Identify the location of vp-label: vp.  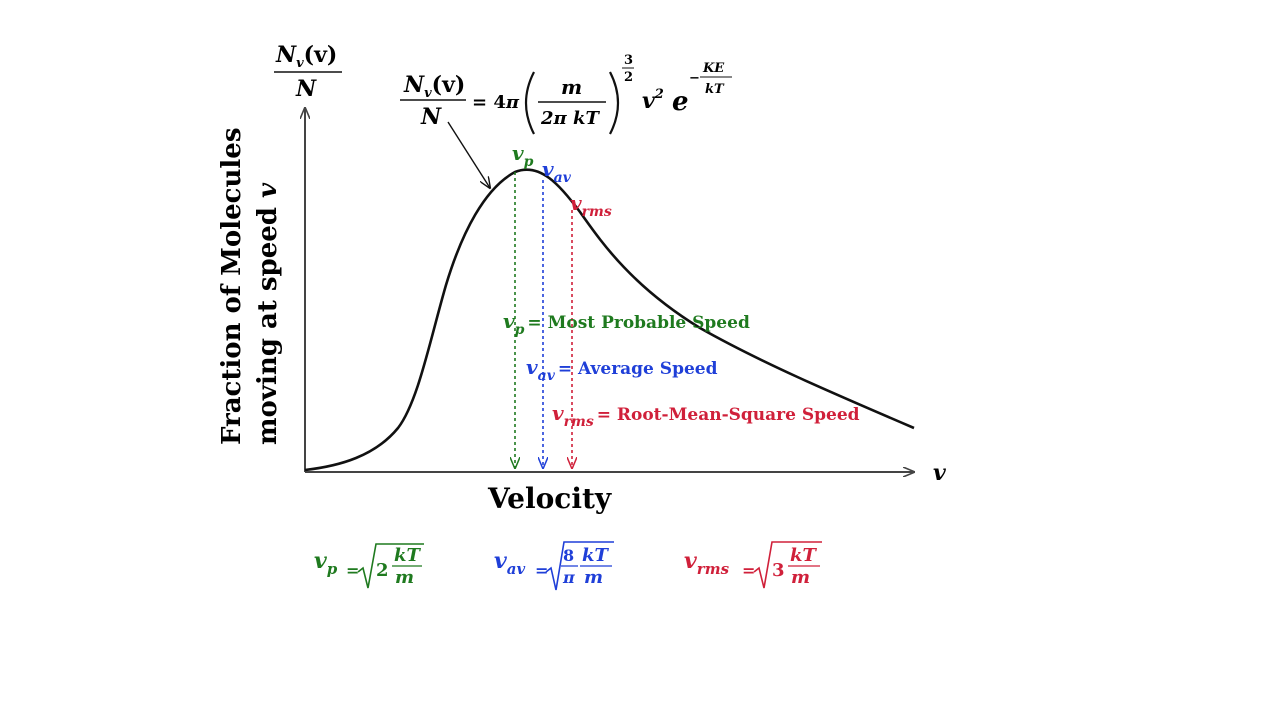
(523, 155).